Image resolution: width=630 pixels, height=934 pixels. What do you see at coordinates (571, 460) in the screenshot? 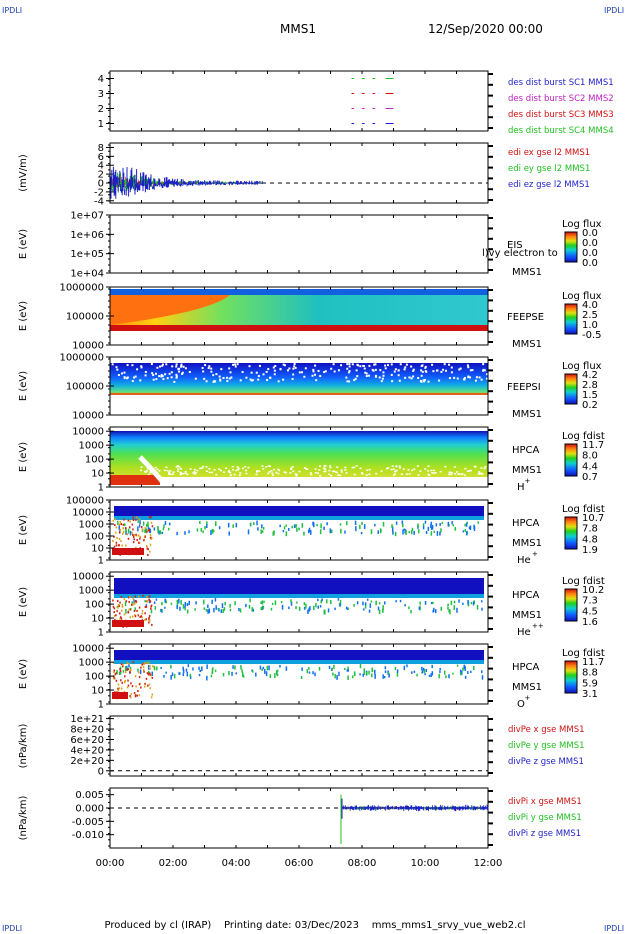
I see `hpca-h-colorbar` at bounding box center [571, 460].